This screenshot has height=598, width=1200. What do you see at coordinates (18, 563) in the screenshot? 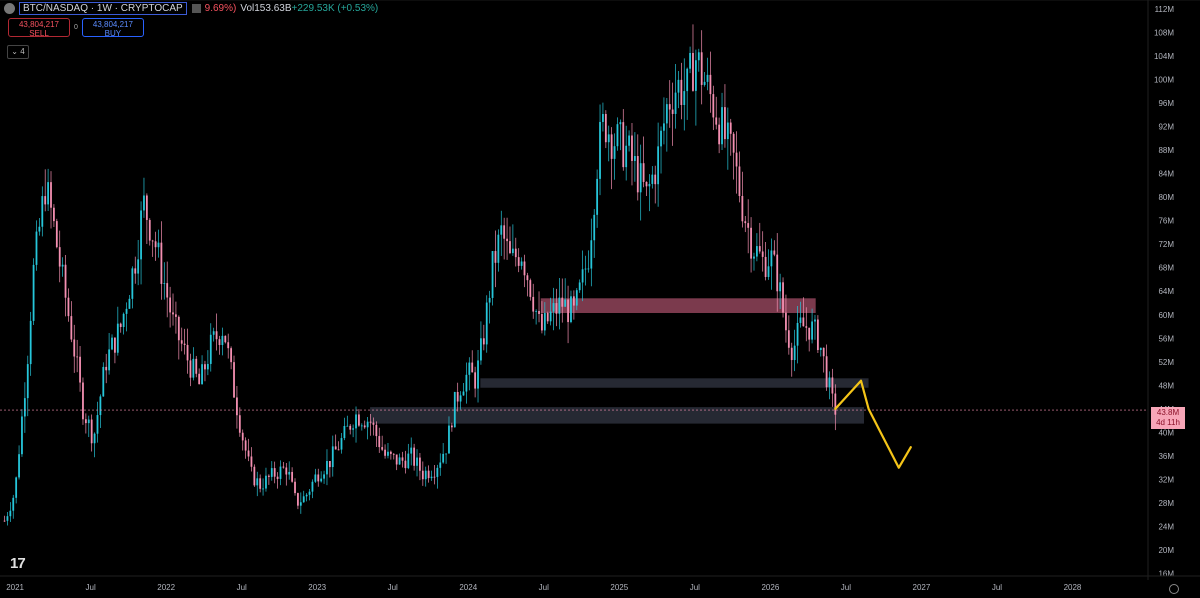
I see `tradingview-logo: 17` at bounding box center [18, 563].